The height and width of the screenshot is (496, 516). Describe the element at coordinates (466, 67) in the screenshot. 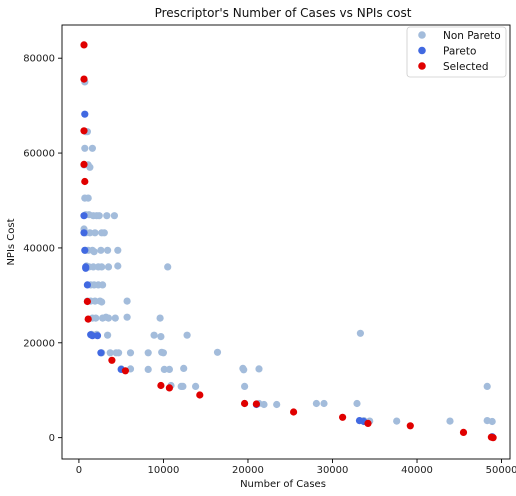

I see `legend-label-selected: Selected` at that location.